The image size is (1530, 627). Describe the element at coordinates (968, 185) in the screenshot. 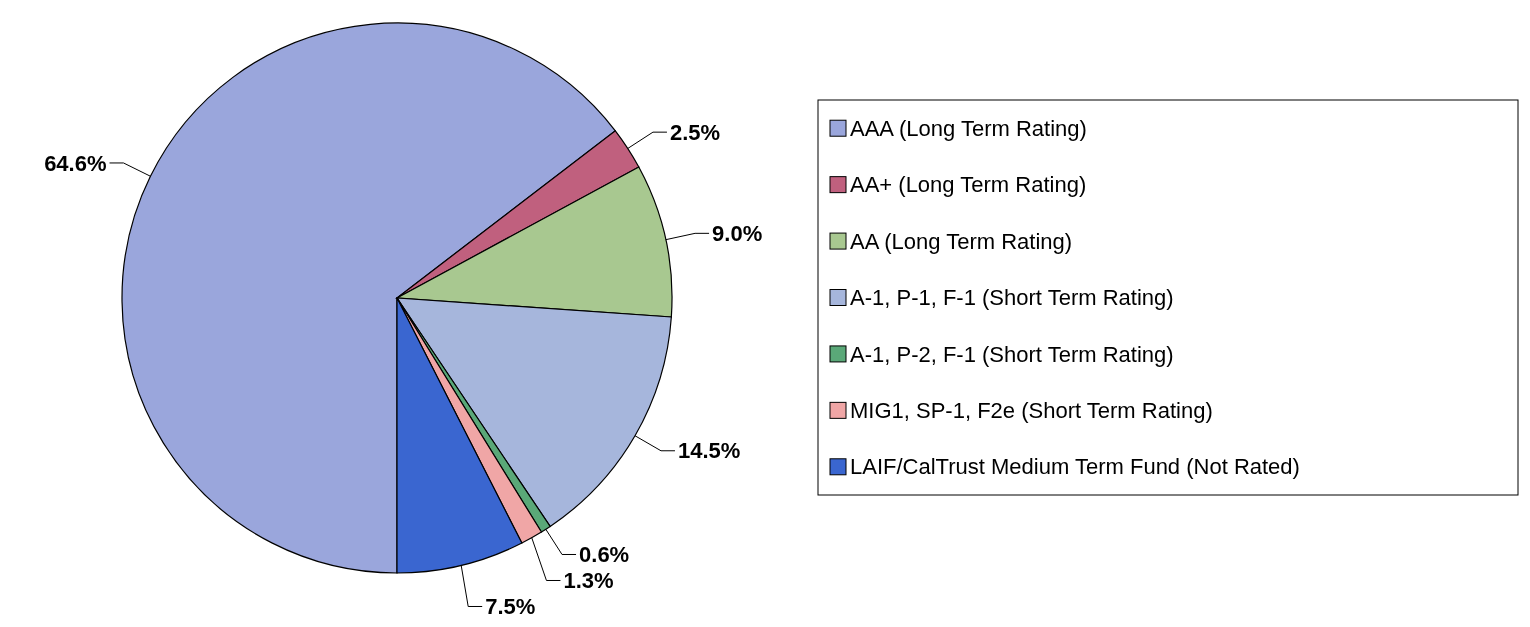

I see `legend-label: AA+ (Long Term Rating)` at that location.